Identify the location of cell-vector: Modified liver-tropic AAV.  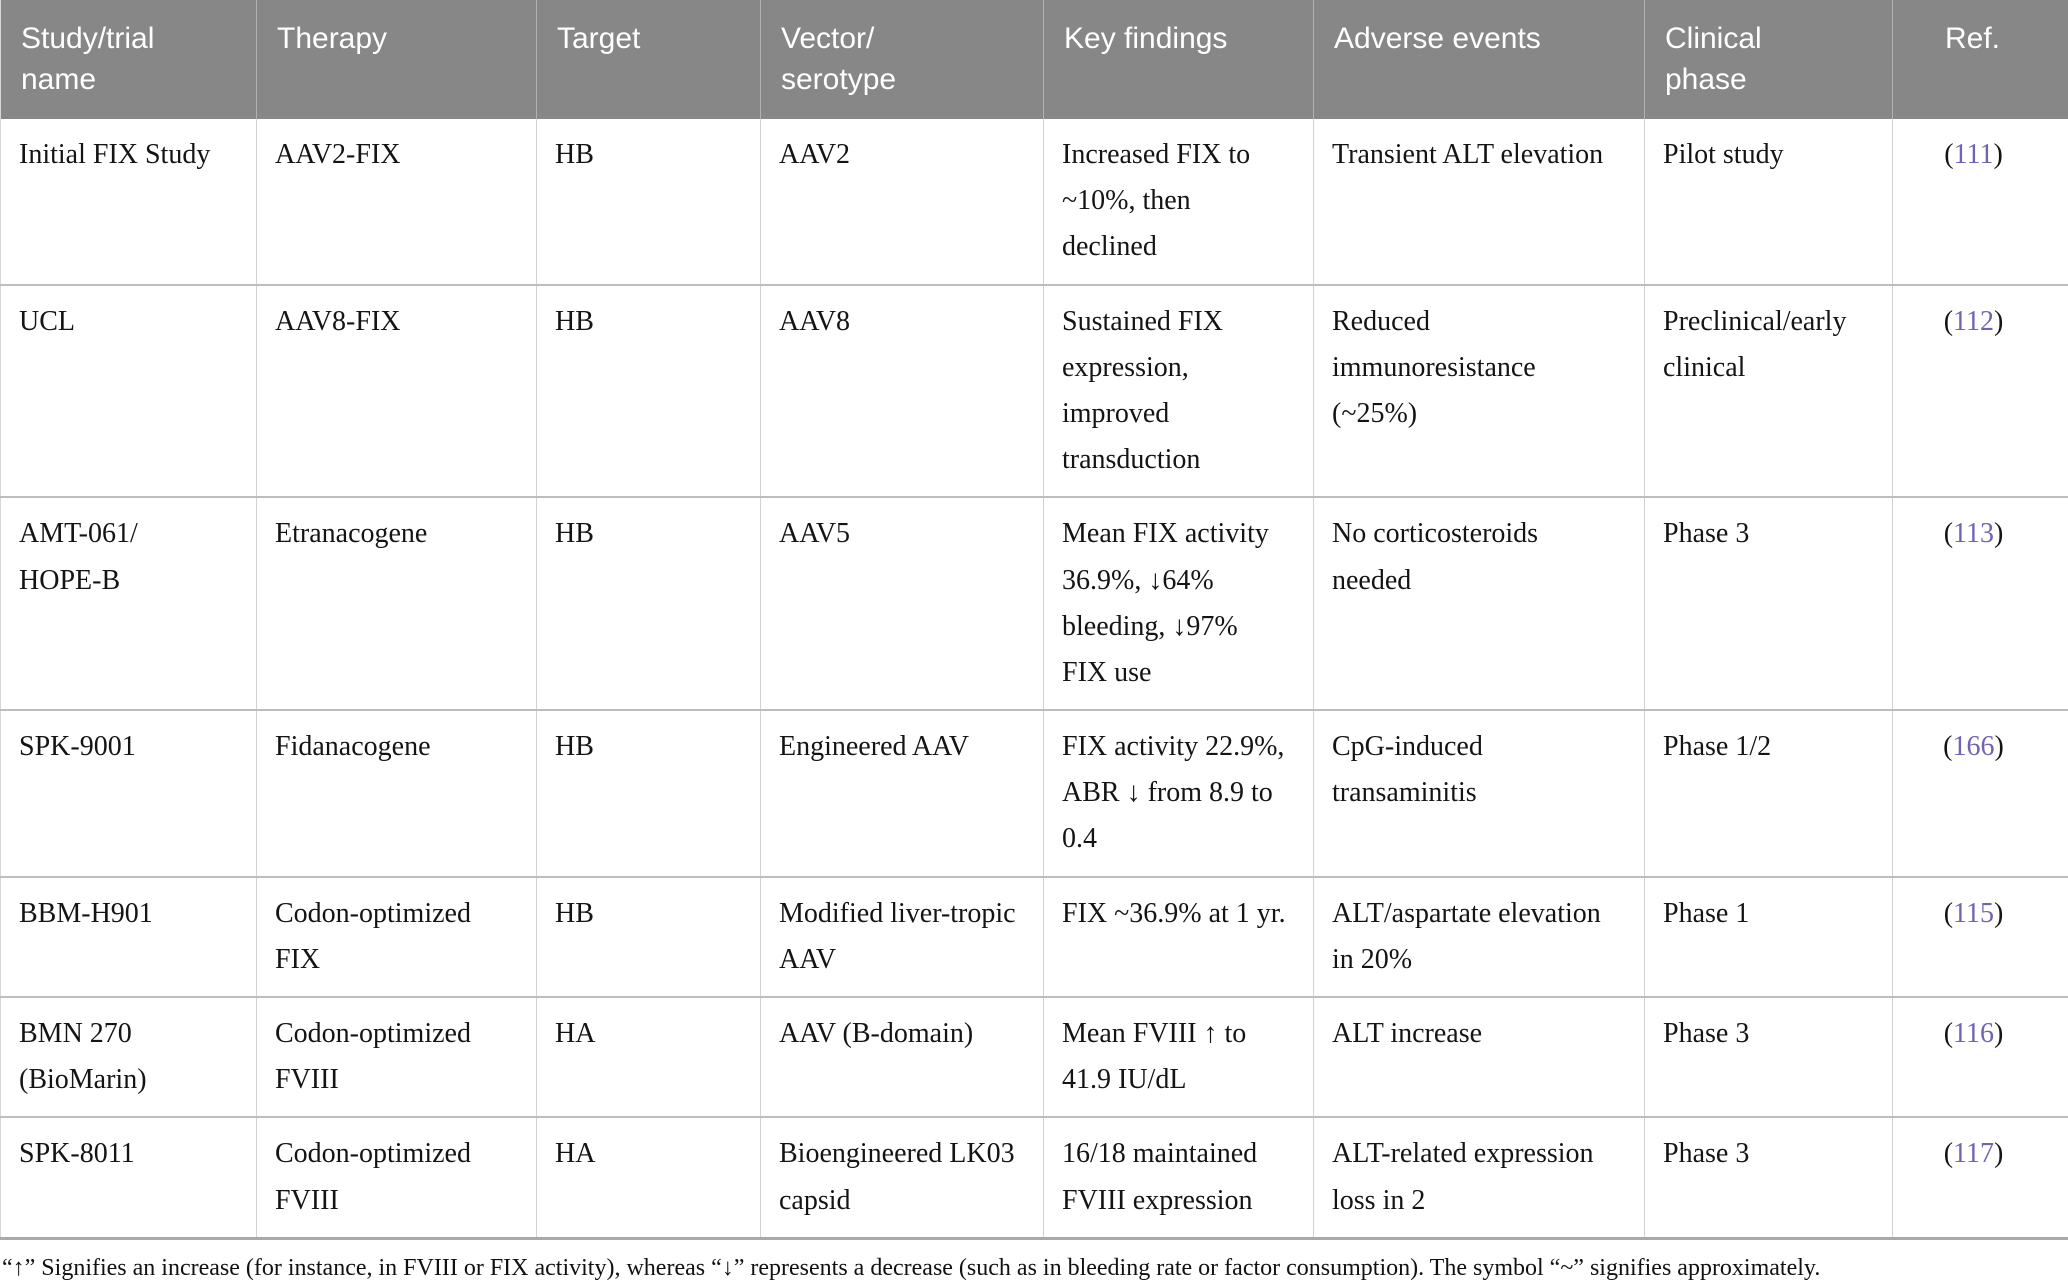
(902, 937).